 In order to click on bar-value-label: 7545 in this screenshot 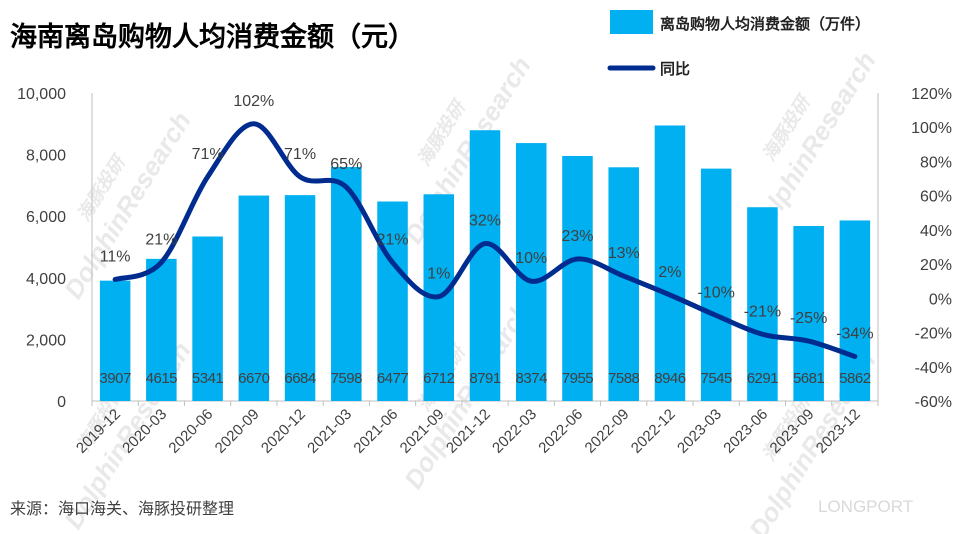, I will do `click(716, 378)`.